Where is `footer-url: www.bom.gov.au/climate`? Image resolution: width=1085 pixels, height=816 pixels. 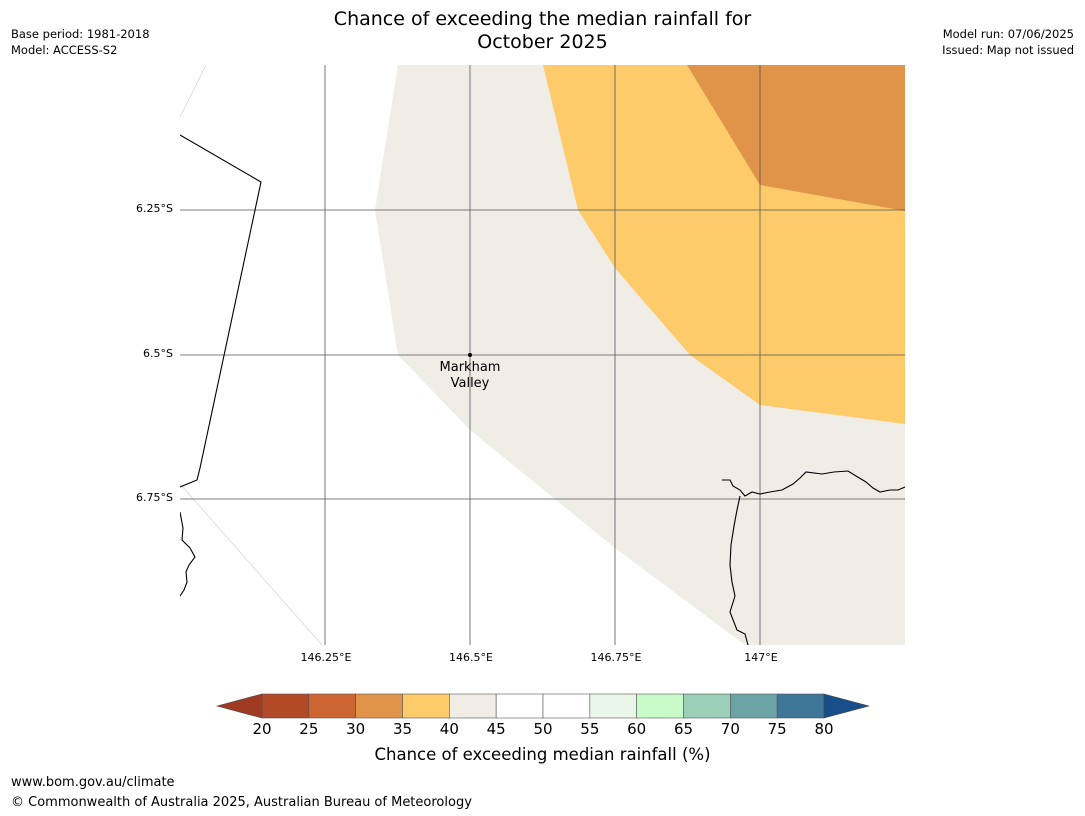 footer-url: www.bom.gov.au/climate is located at coordinates (93, 782).